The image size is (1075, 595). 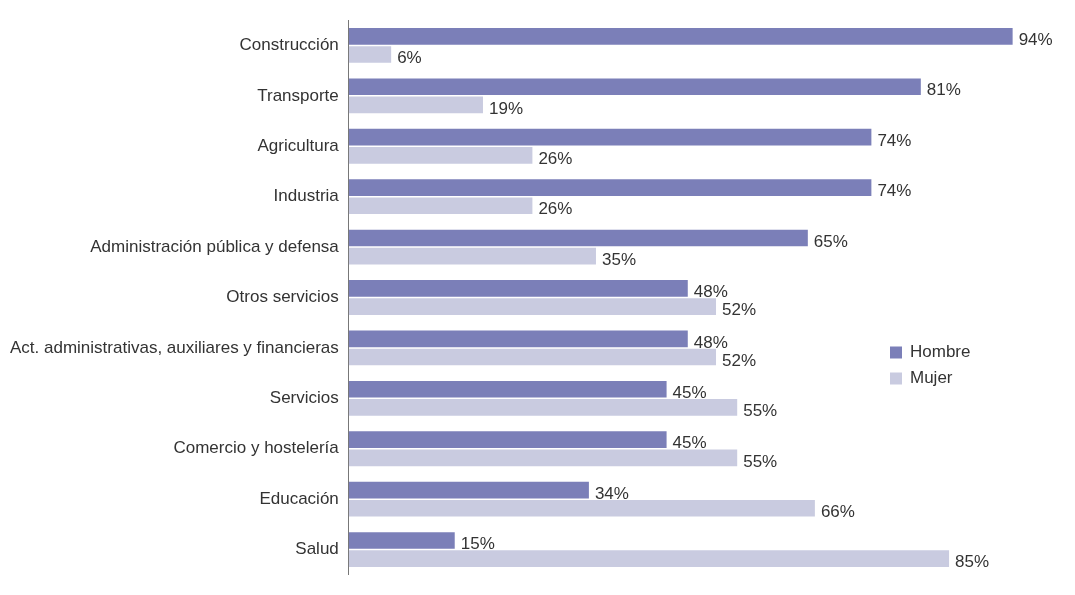 I want to click on data-label: 19%, so click(x=505, y=108).